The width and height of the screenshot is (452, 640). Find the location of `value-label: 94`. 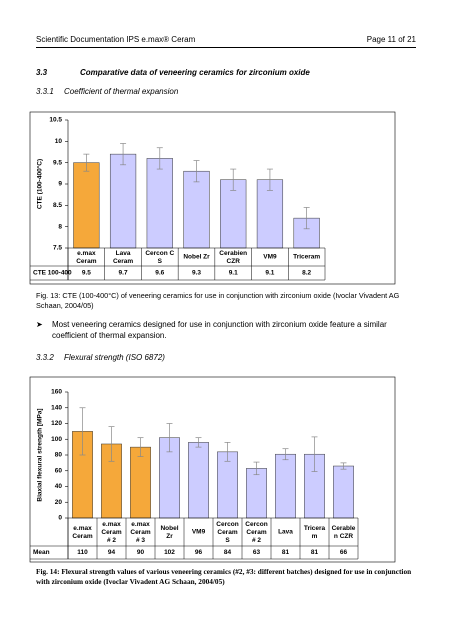

value-label: 94 is located at coordinates (112, 552).